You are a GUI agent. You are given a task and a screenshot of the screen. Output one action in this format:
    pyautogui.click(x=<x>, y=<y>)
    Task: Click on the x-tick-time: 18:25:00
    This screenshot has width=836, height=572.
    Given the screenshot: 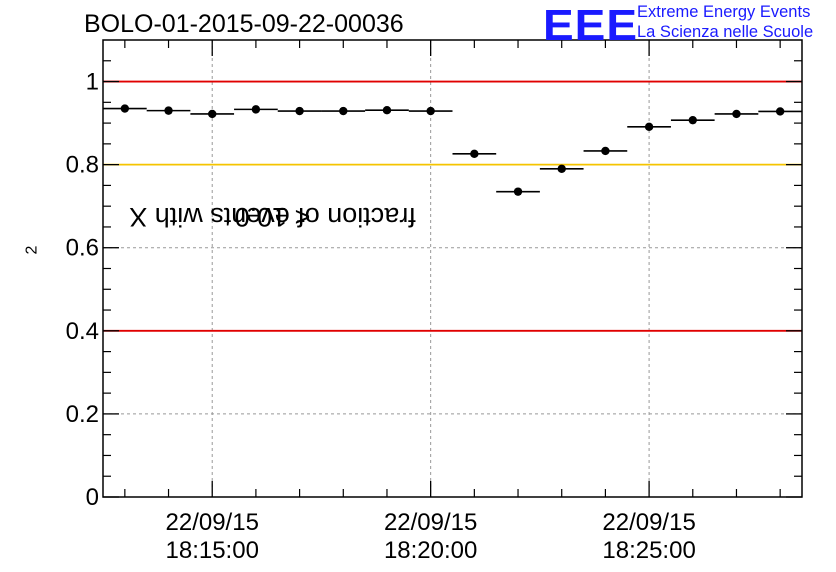 What is the action you would take?
    pyautogui.click(x=648, y=550)
    